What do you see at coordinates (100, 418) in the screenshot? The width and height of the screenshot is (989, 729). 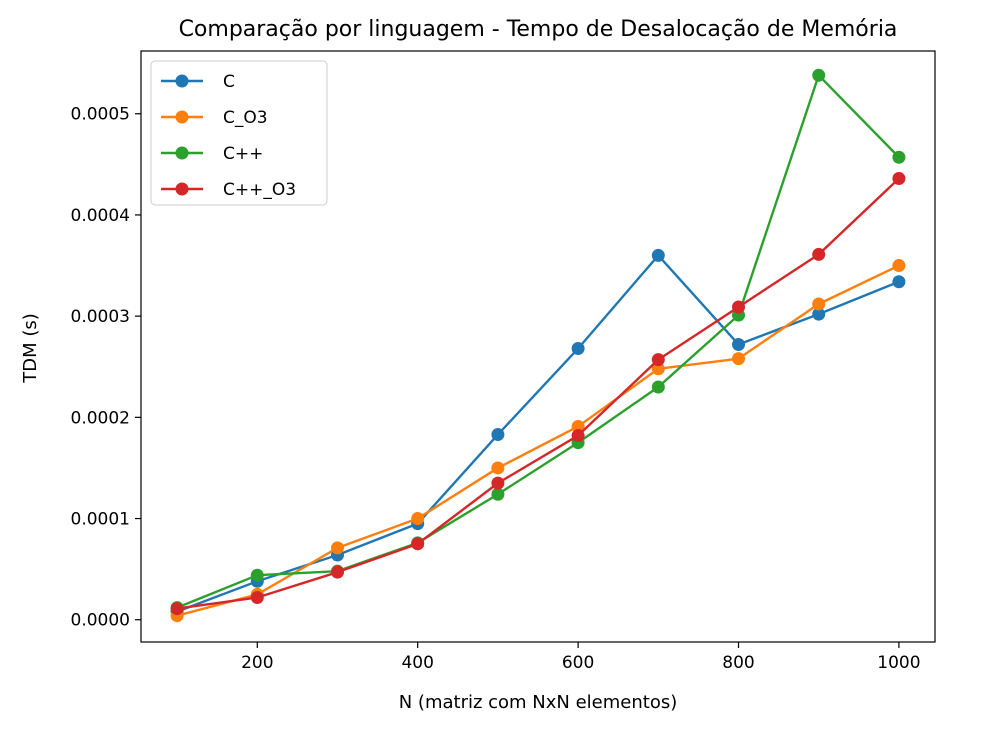 I see `y-tick-label: 0.0002` at bounding box center [100, 418].